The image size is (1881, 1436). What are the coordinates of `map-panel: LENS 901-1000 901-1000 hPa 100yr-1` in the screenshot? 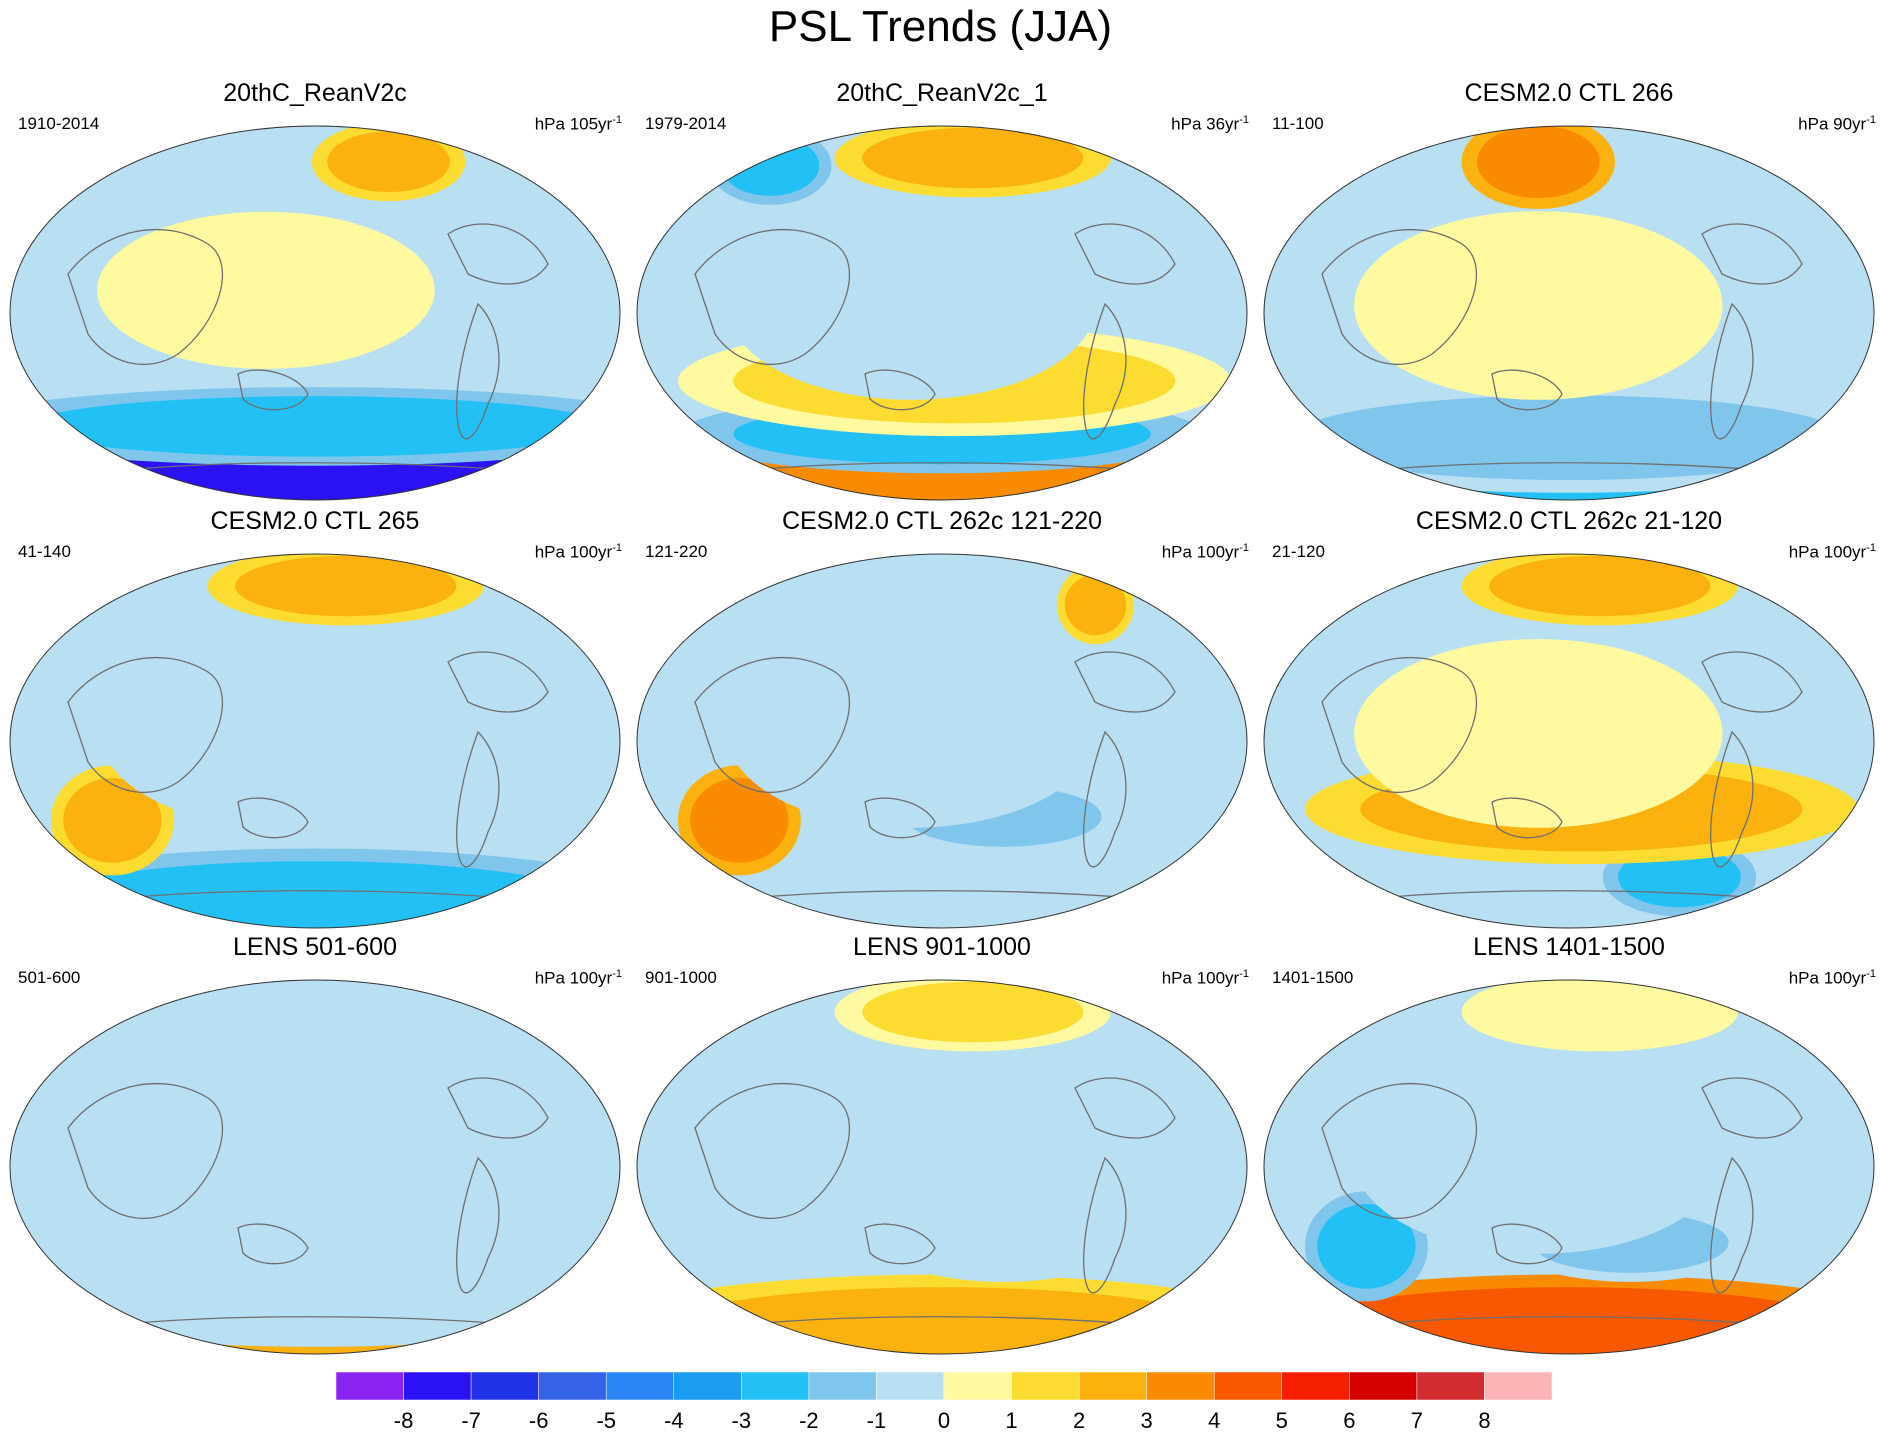 It's located at (942, 1147).